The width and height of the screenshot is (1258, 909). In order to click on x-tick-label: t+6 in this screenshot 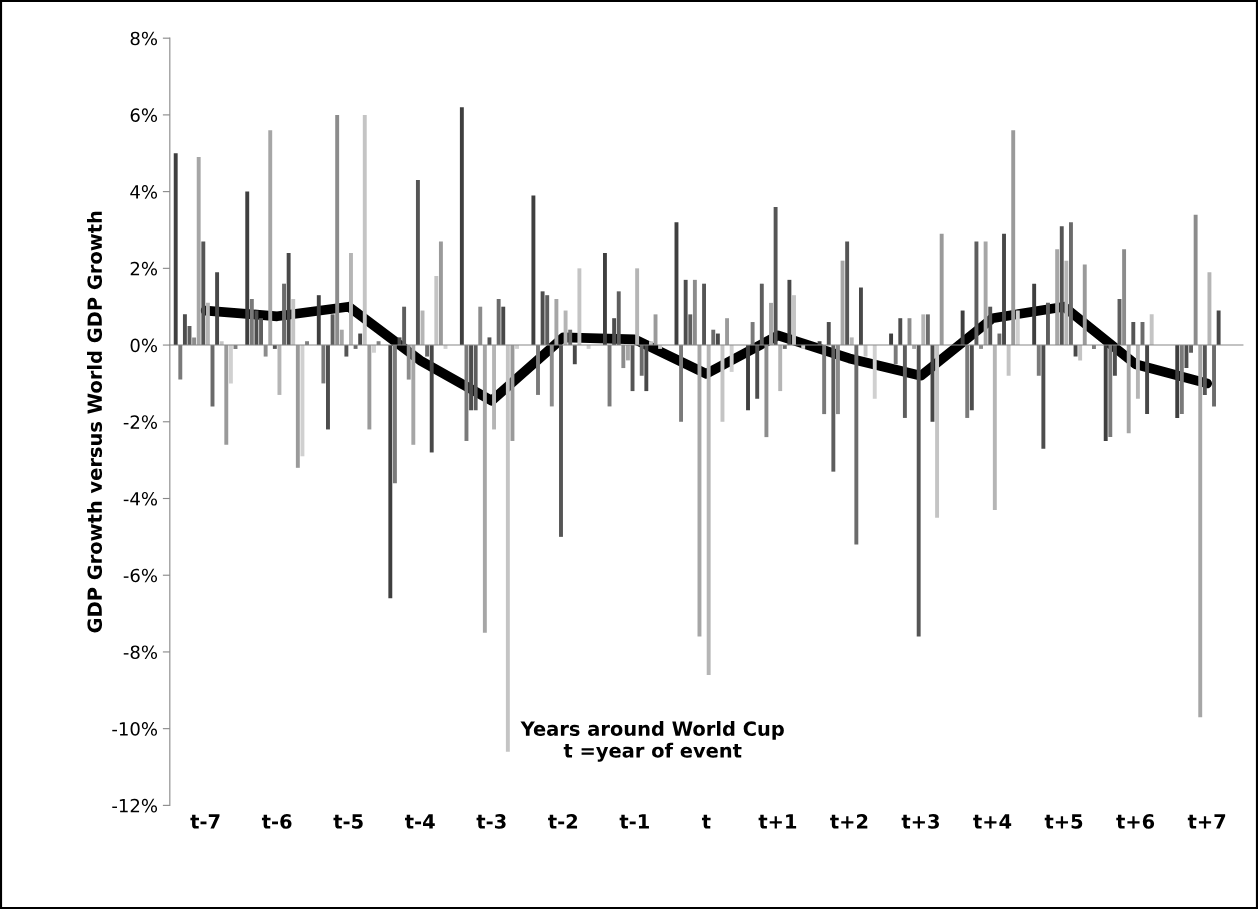, I will do `click(1135, 821)`.